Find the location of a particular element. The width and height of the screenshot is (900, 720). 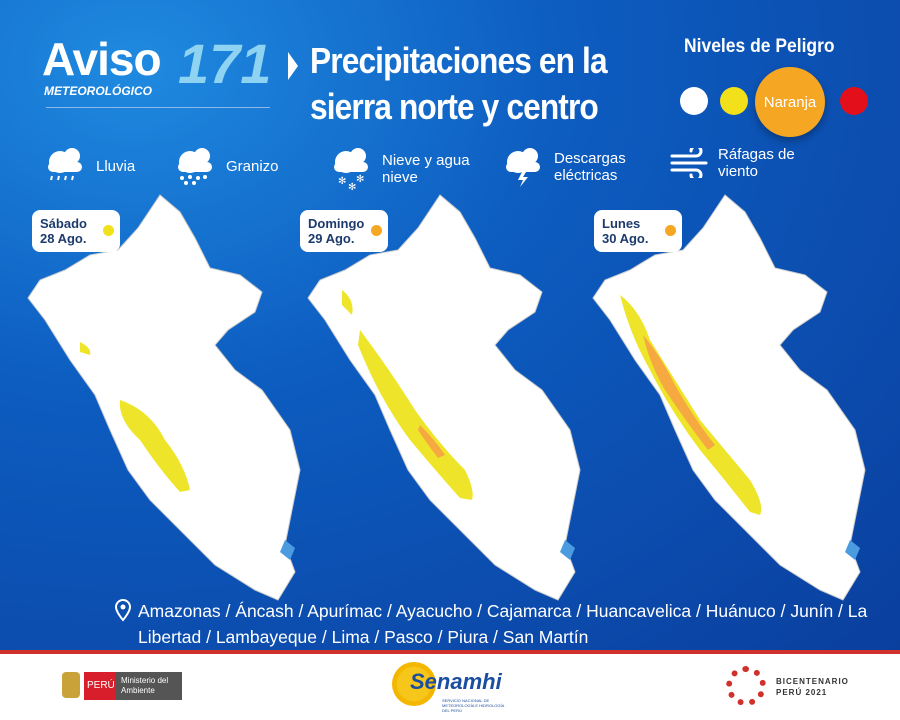

day-date: 30 Ago. is located at coordinates (625, 238).